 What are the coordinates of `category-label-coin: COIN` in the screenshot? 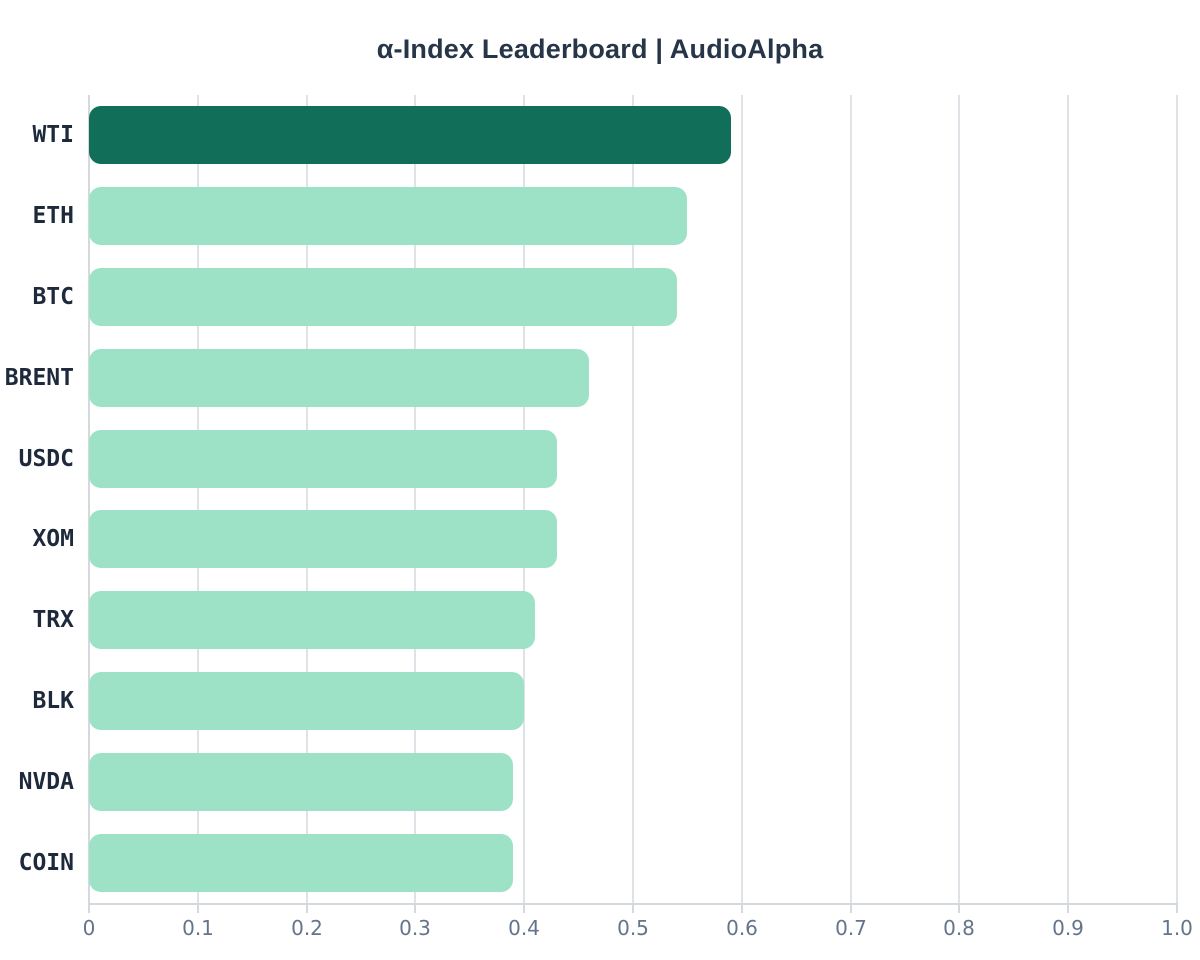 It's located at (46, 863).